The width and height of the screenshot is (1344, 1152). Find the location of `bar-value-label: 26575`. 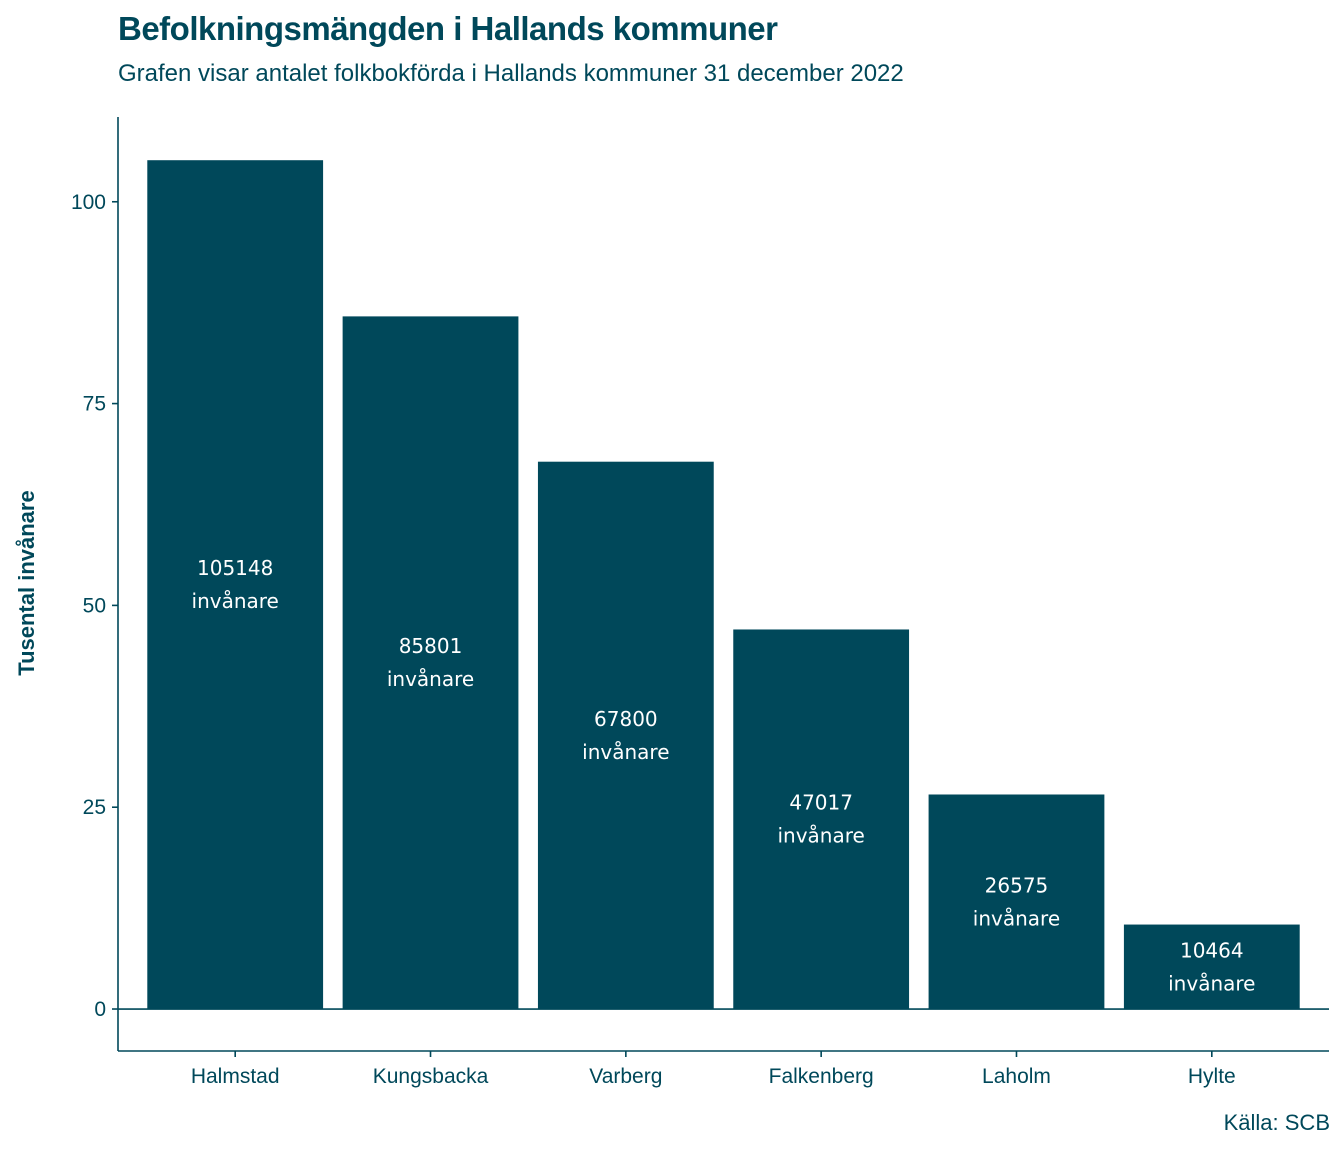

bar-value-label: 26575 is located at coordinates (1017, 885).